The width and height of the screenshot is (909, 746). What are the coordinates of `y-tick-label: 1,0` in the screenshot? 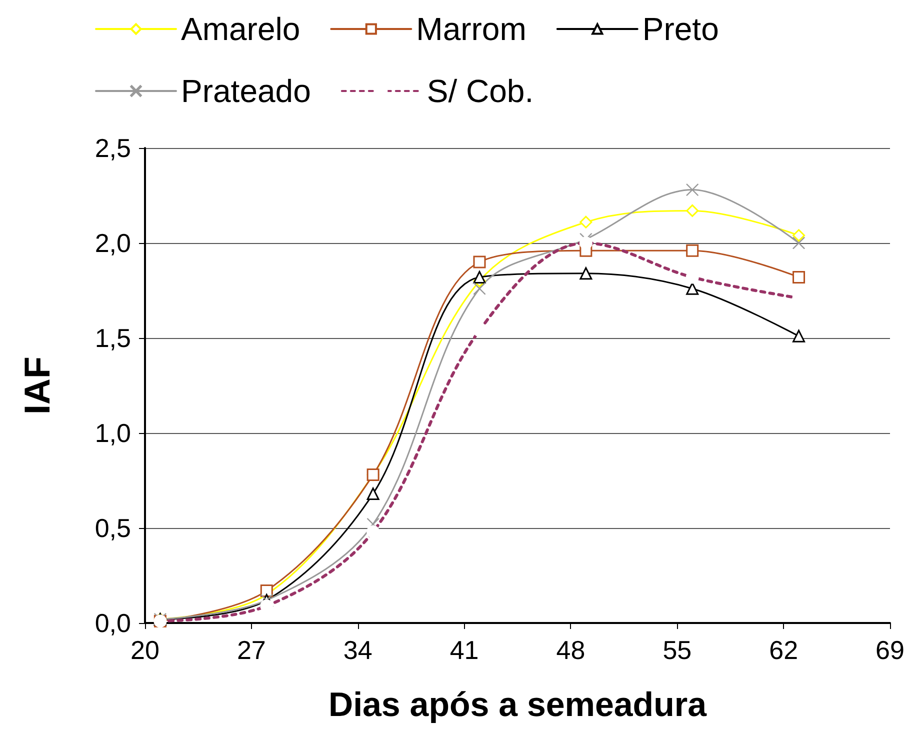 It's located at (112, 433).